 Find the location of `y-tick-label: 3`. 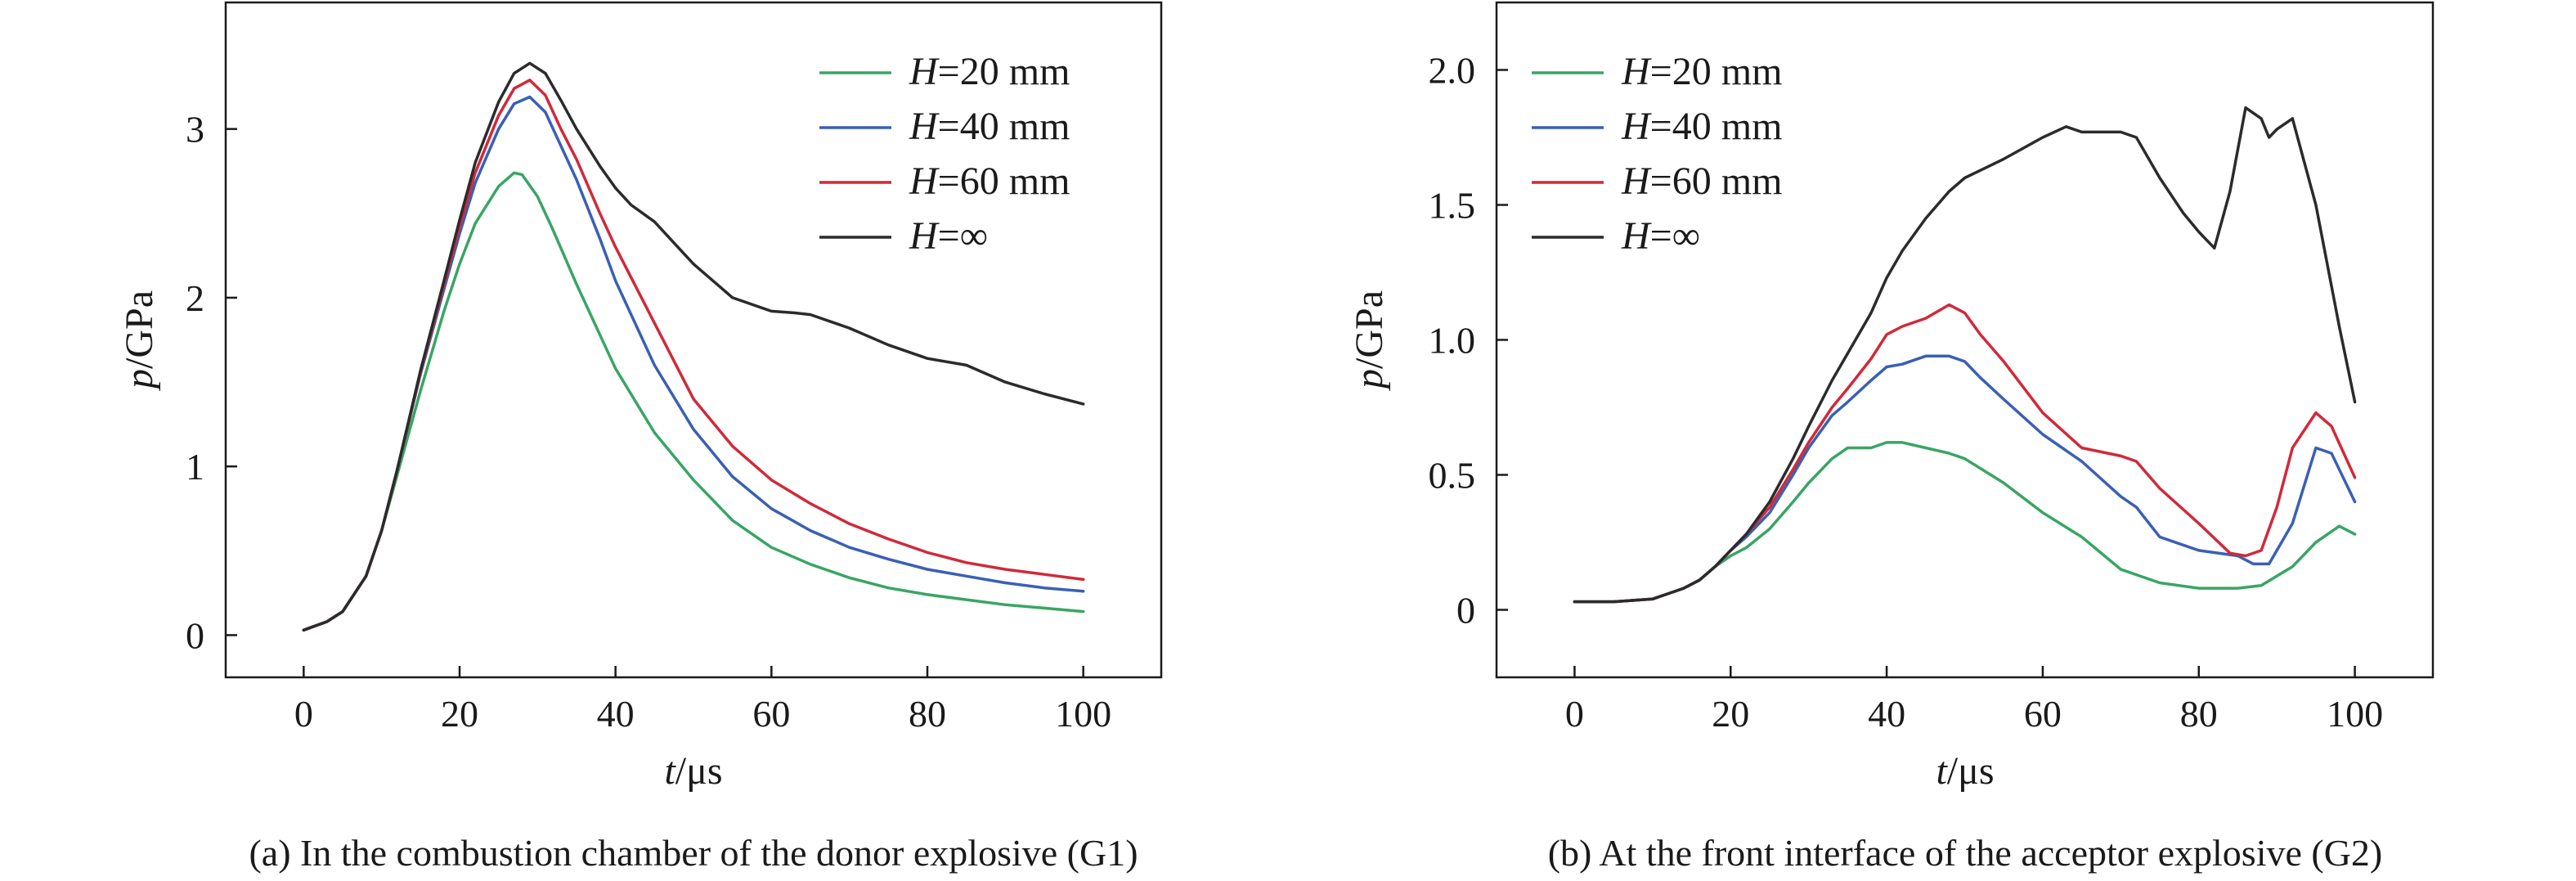

y-tick-label: 3 is located at coordinates (195, 130).